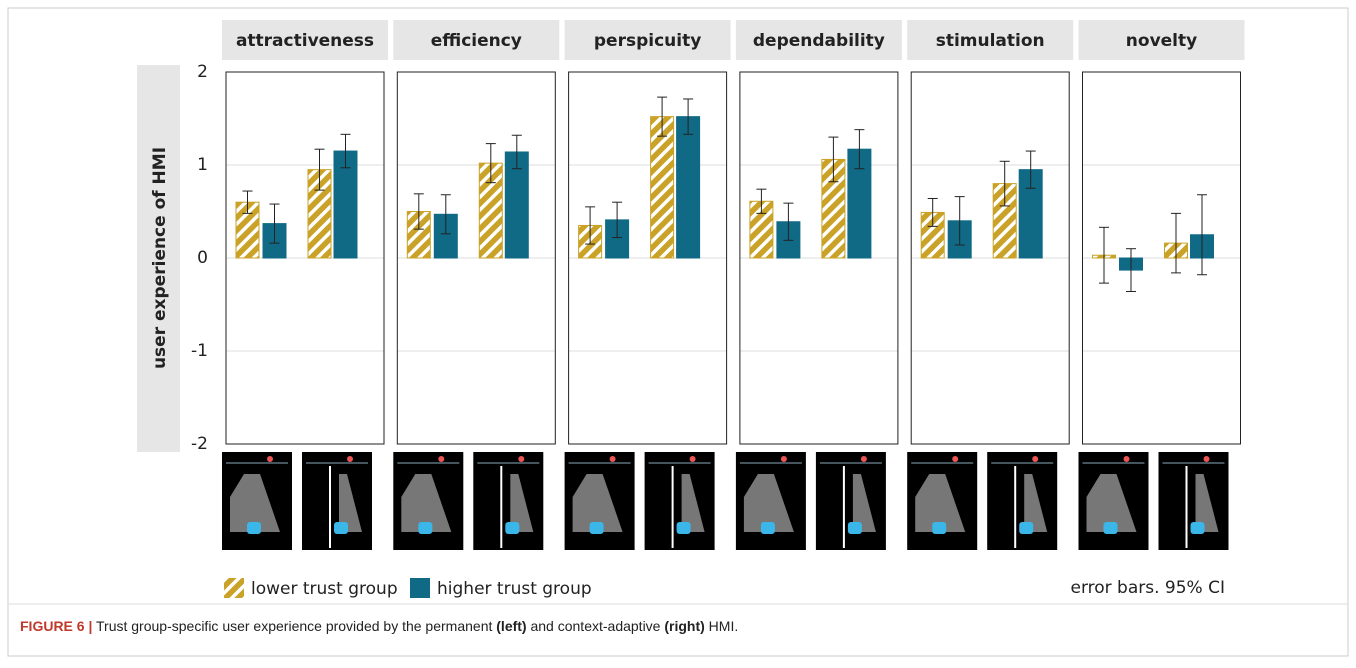  I want to click on panel-title: efficiency, so click(476, 41).